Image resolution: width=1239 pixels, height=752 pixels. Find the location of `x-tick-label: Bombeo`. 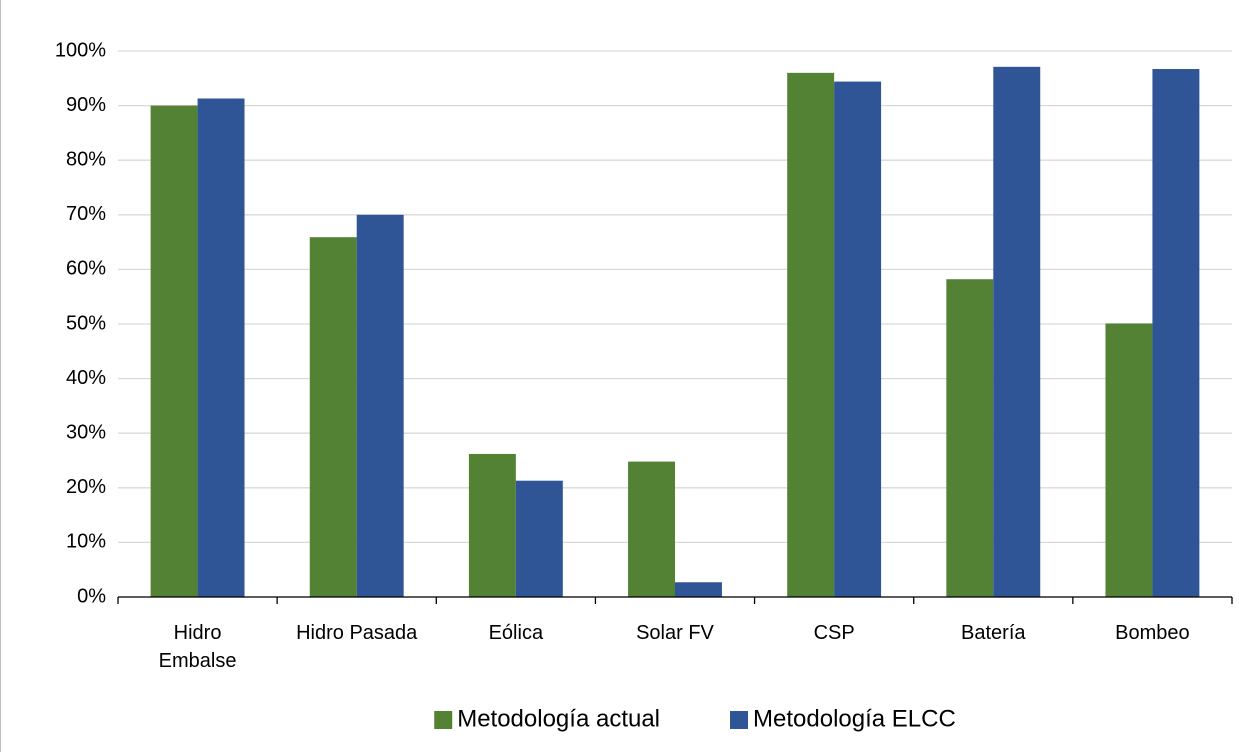

x-tick-label: Bombeo is located at coordinates (1152, 633).